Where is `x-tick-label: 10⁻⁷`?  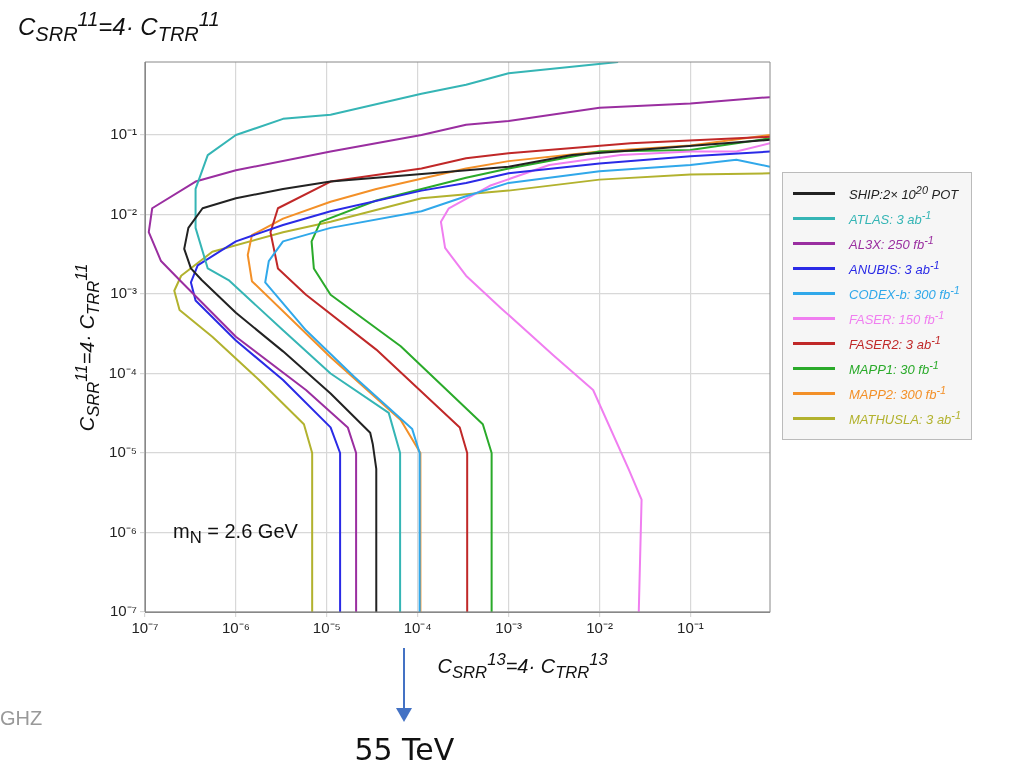
x-tick-label: 10⁻⁷ is located at coordinates (145, 628).